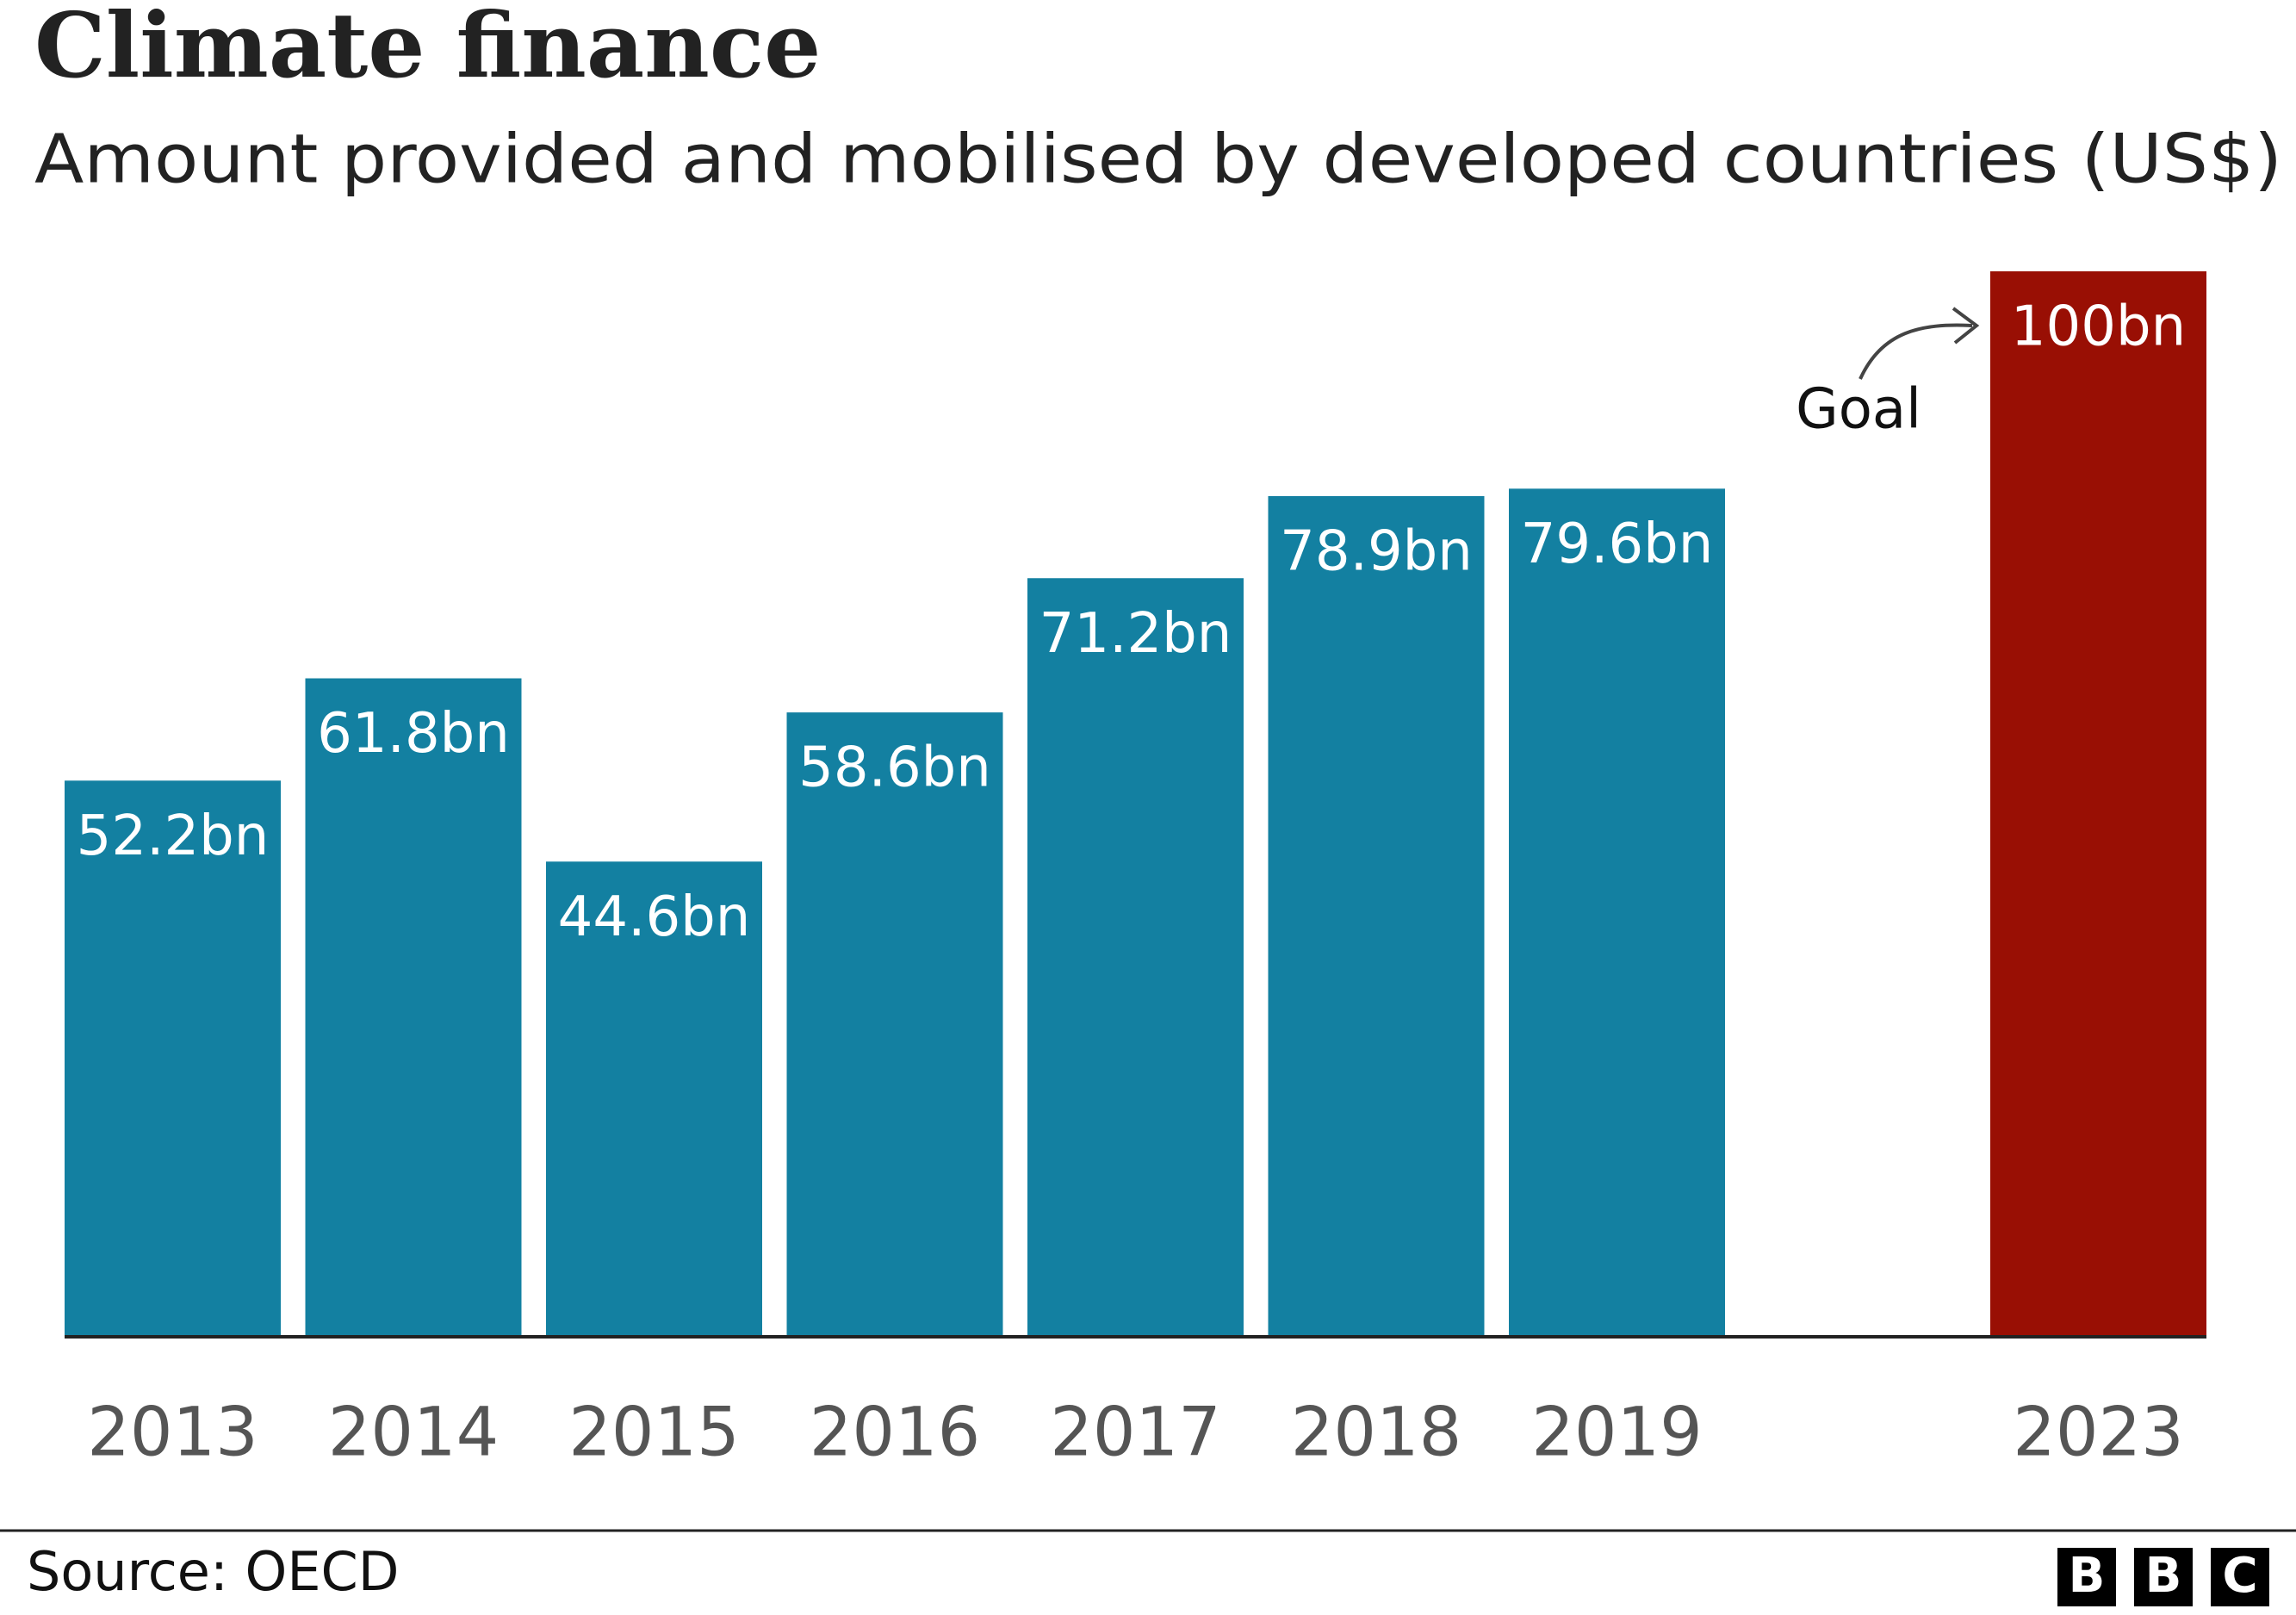 The width and height of the screenshot is (2296, 1615). I want to click on logo-letter: C, so click(2239, 1576).